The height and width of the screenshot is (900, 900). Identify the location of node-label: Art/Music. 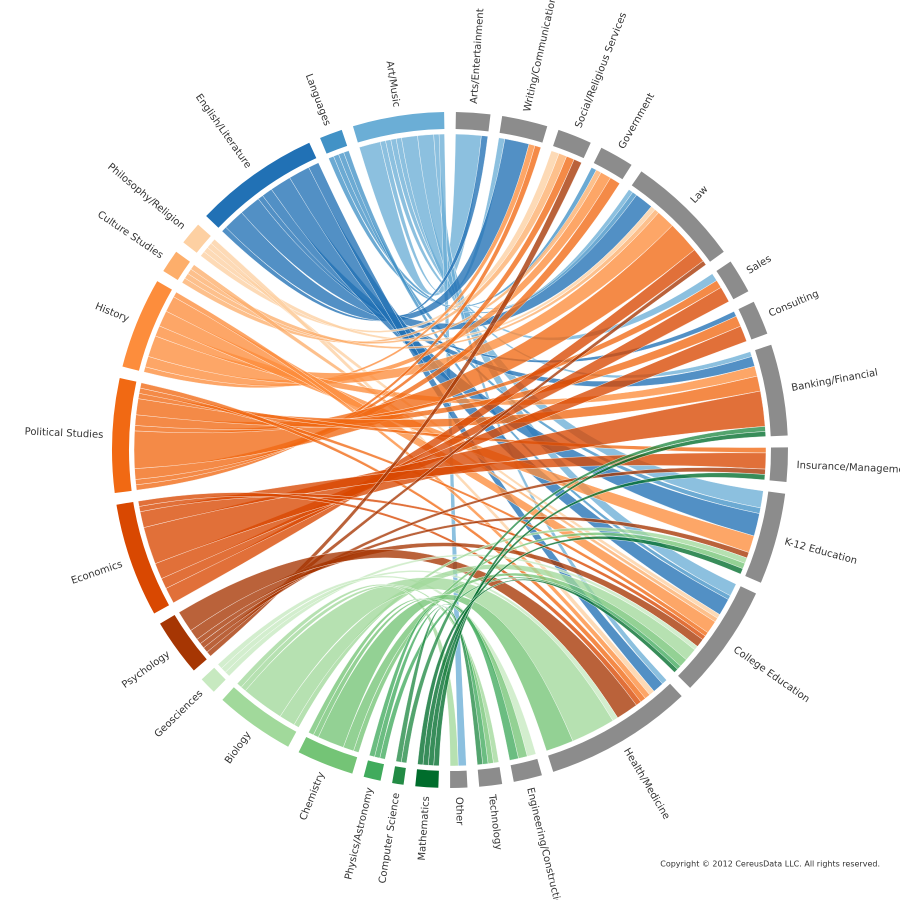
(393, 84).